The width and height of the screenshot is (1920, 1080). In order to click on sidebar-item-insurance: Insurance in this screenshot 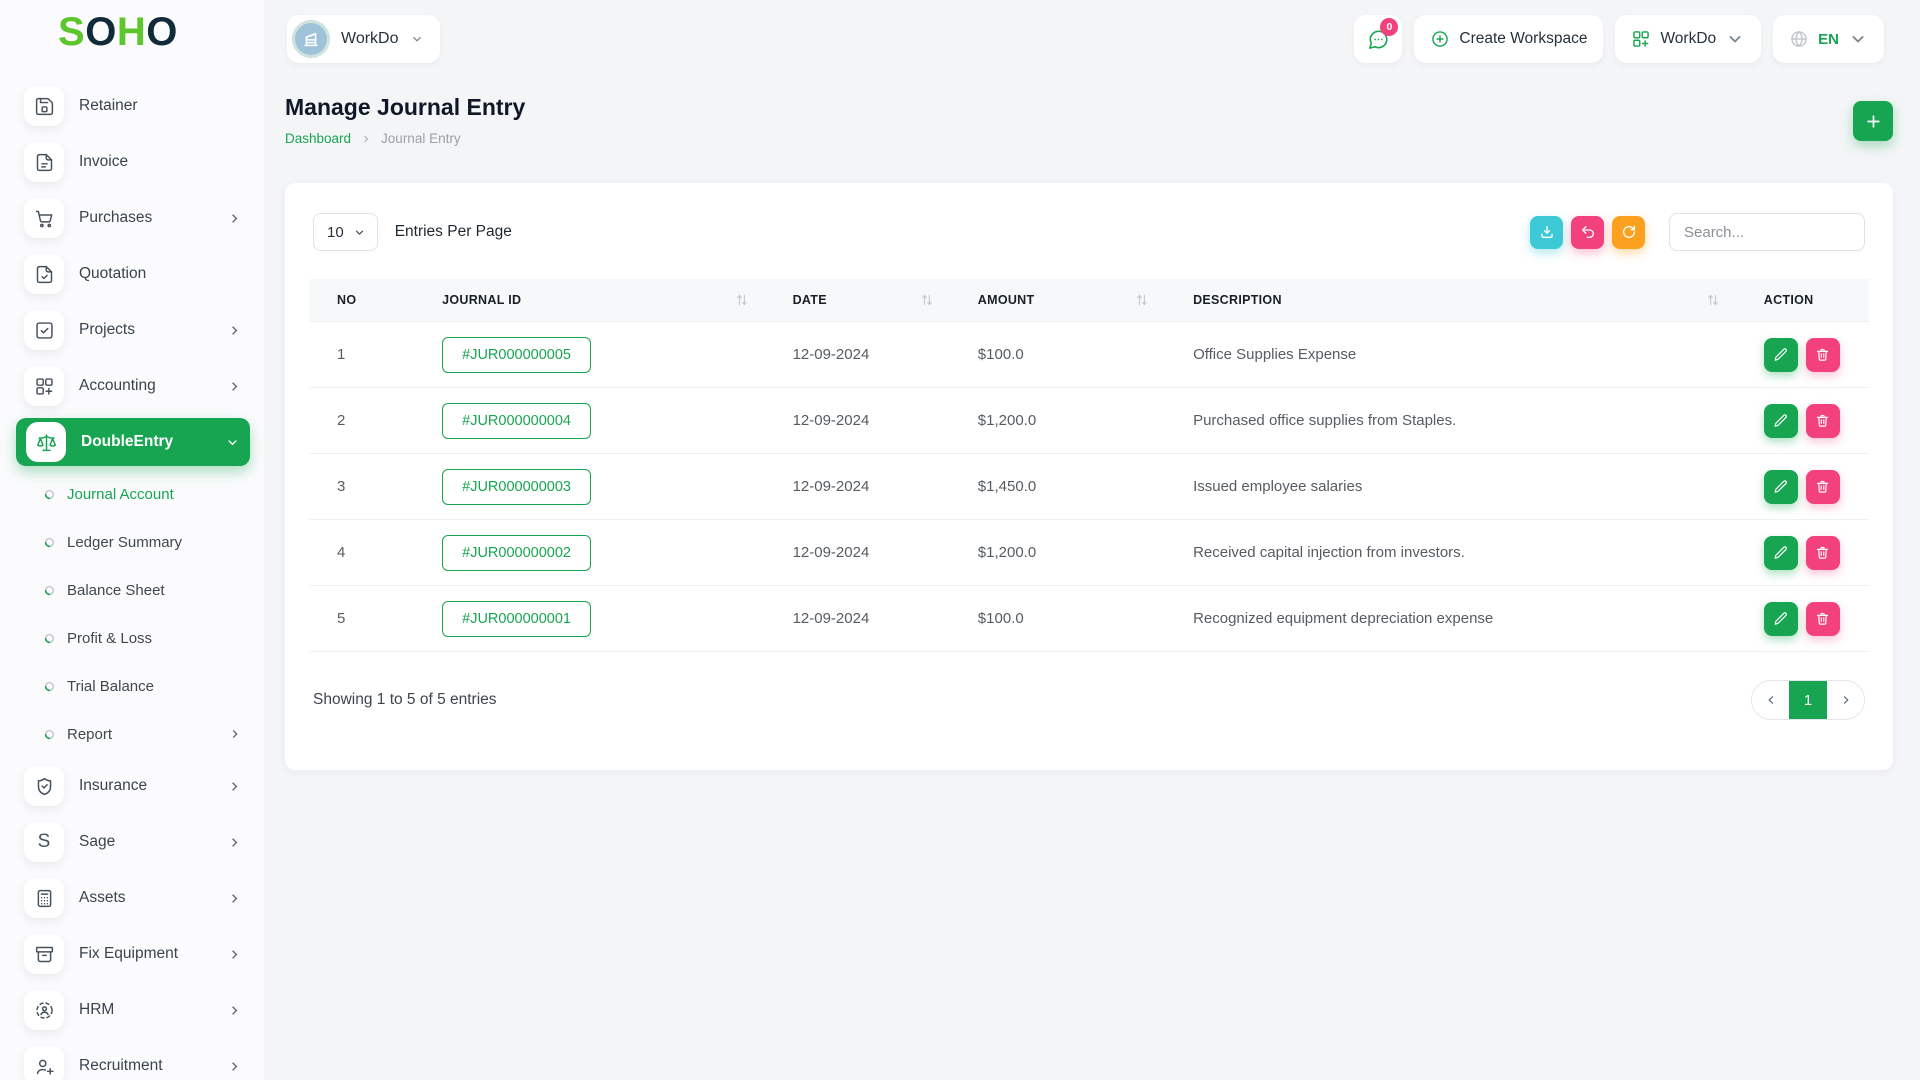, I will do `click(133, 786)`.